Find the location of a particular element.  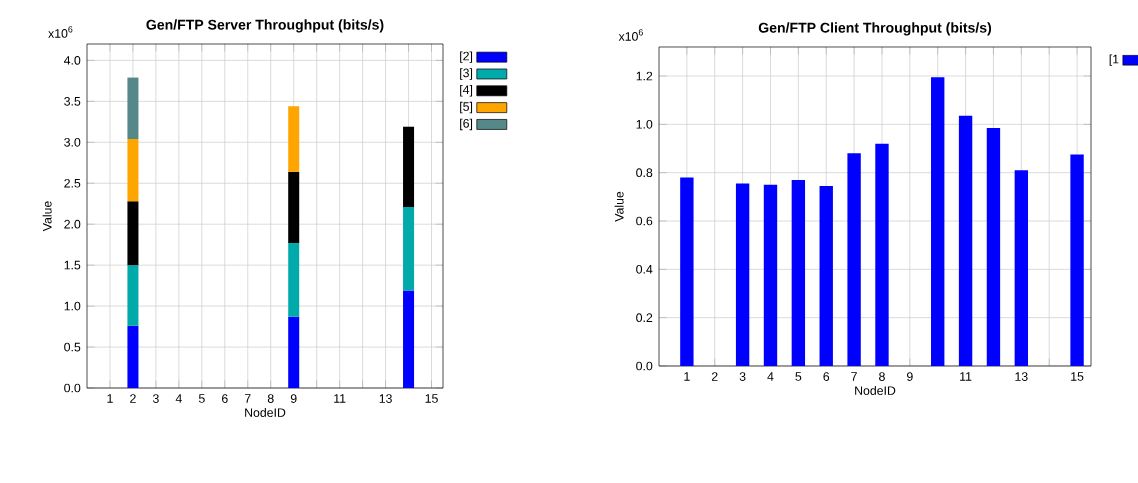

y-tick-label: 0.4 is located at coordinates (644, 269).